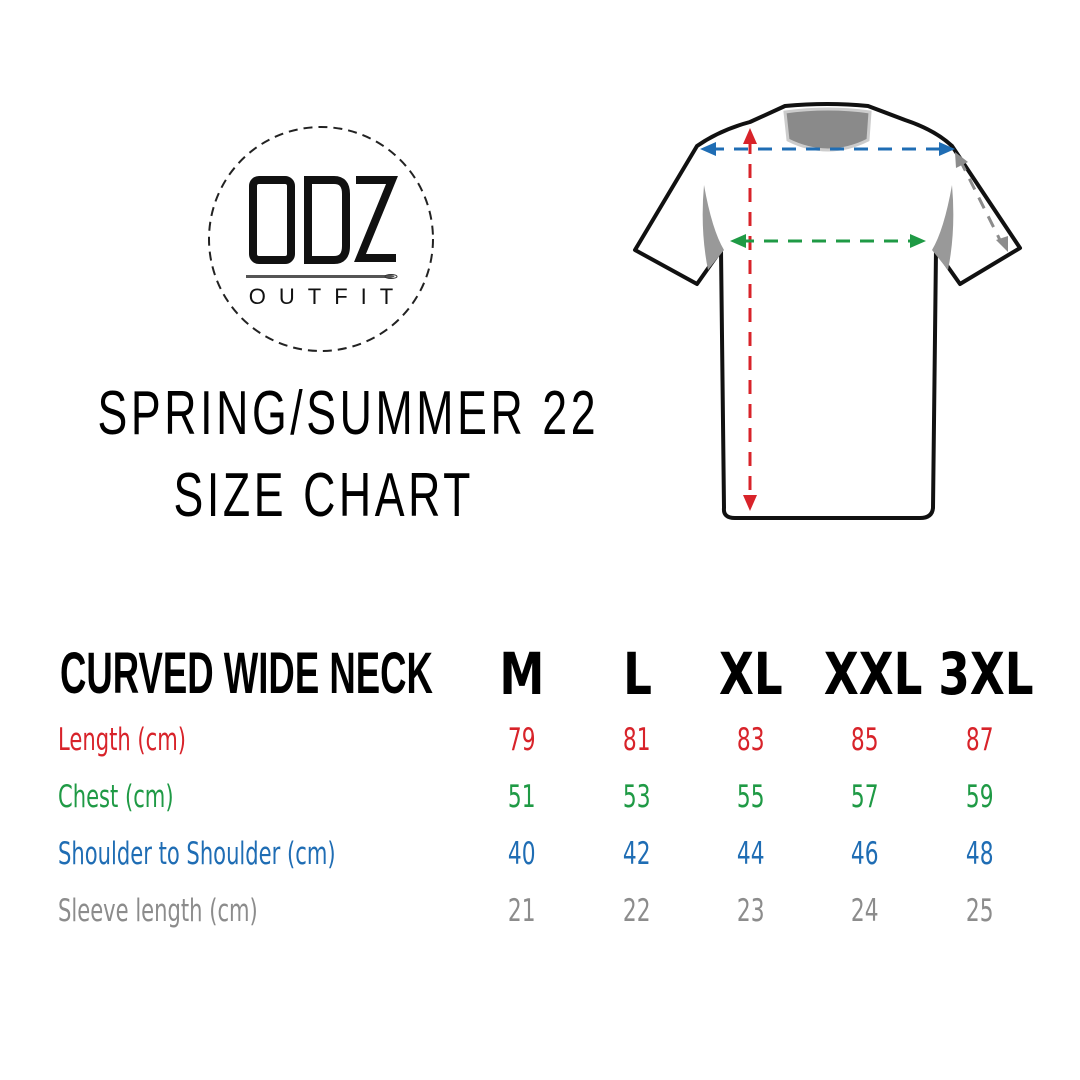 Image resolution: width=1080 pixels, height=1080 pixels. What do you see at coordinates (751, 740) in the screenshot?
I see `table-cell: 83` at bounding box center [751, 740].